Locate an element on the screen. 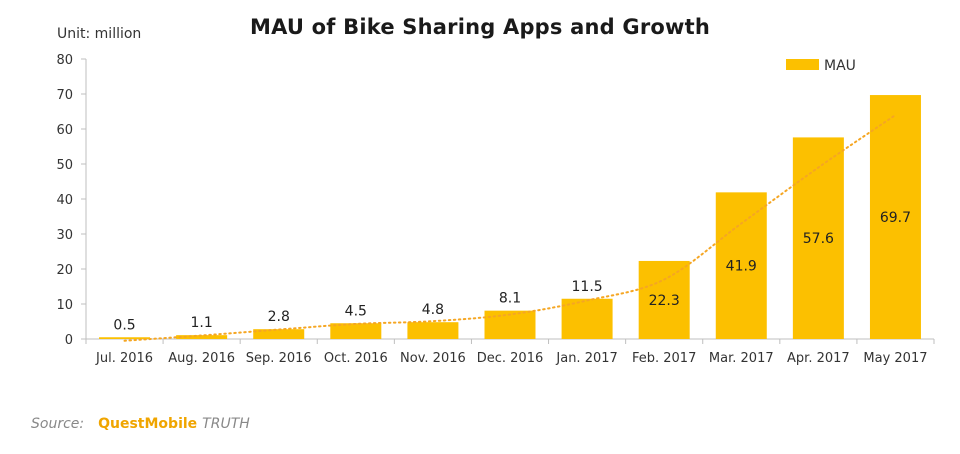 This screenshot has width=960, height=454. source-line: Source: QuestMobile TRUTH is located at coordinates (140, 424).